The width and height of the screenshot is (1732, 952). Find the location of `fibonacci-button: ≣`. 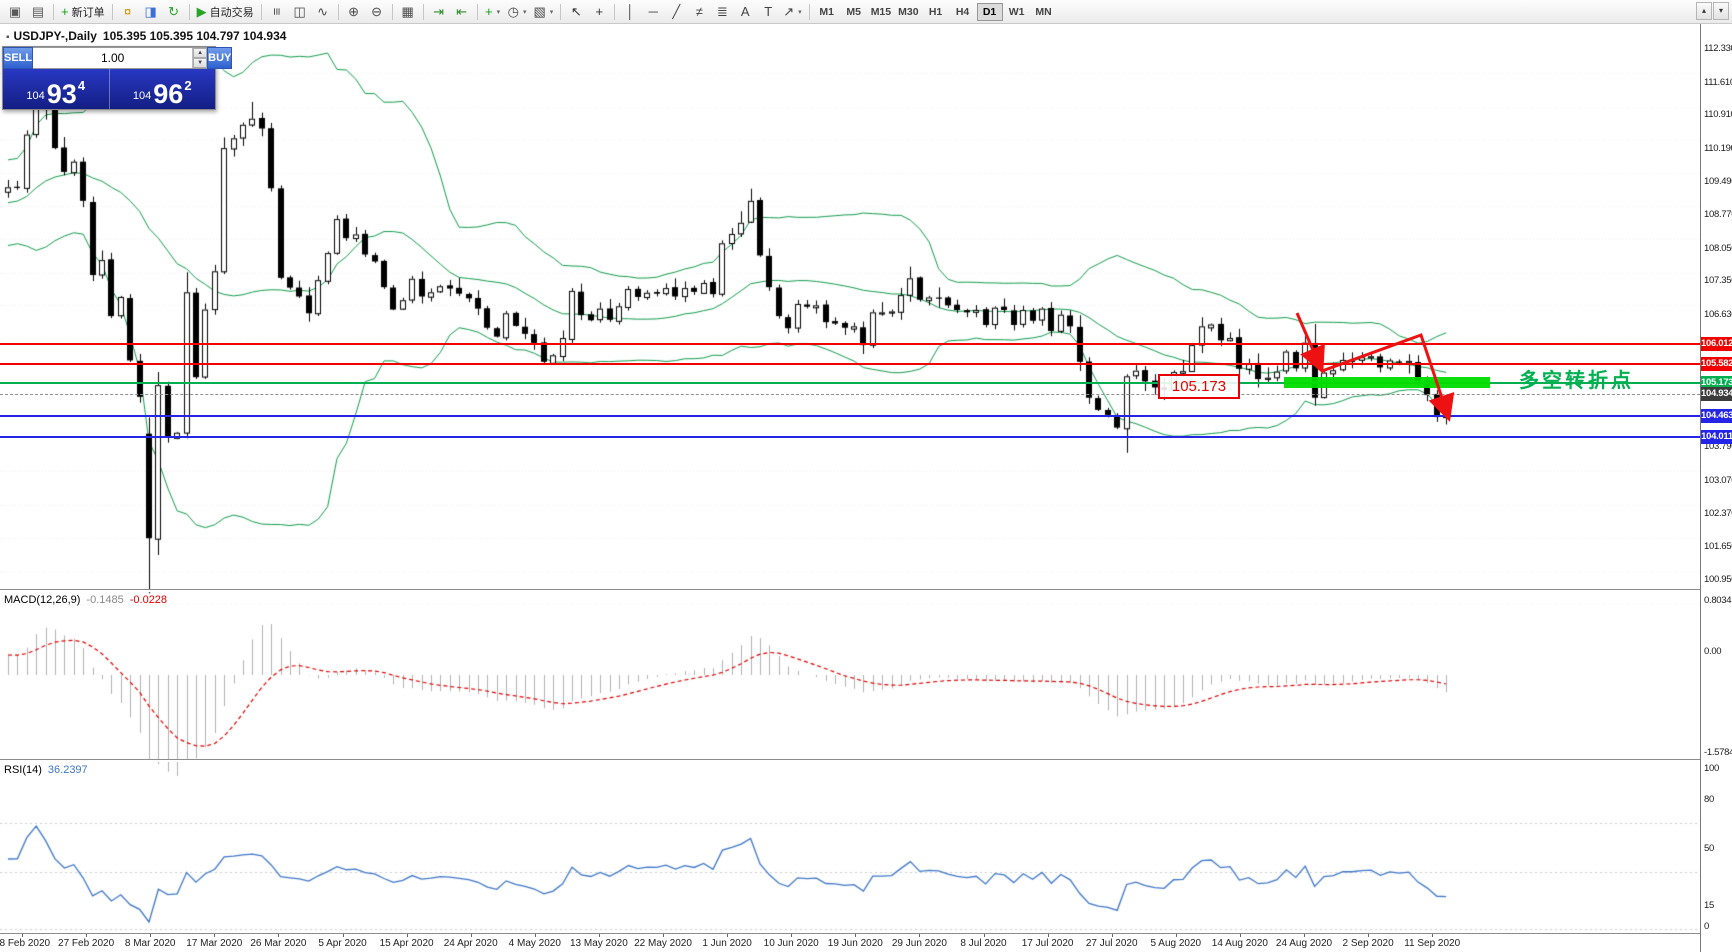

fibonacci-button: ≣ is located at coordinates (722, 12).